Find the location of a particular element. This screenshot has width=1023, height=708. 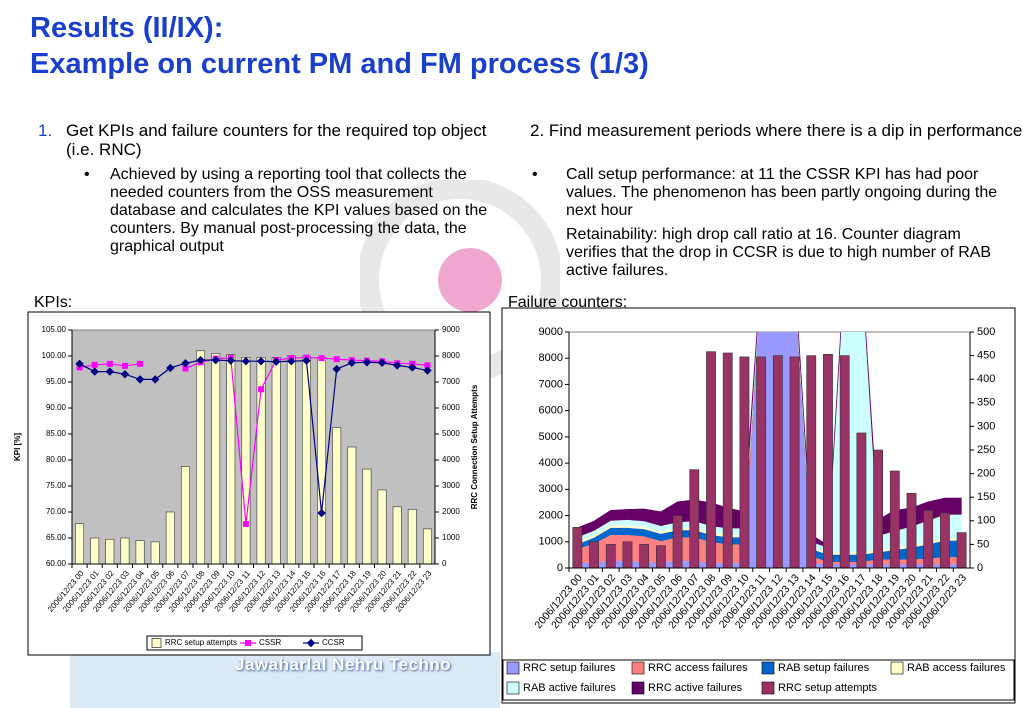

y-tick-label: 105.00 is located at coordinates (54, 329).